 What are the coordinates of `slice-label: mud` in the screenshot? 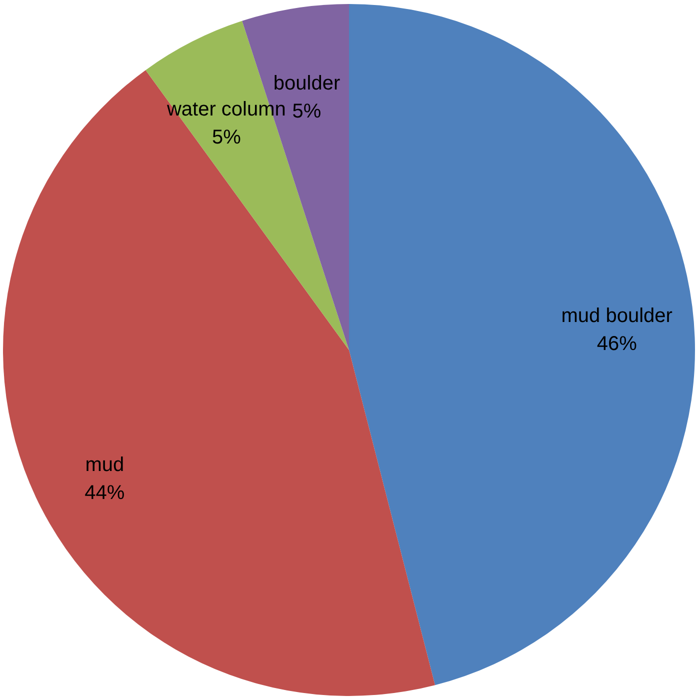 It's located at (104, 465).